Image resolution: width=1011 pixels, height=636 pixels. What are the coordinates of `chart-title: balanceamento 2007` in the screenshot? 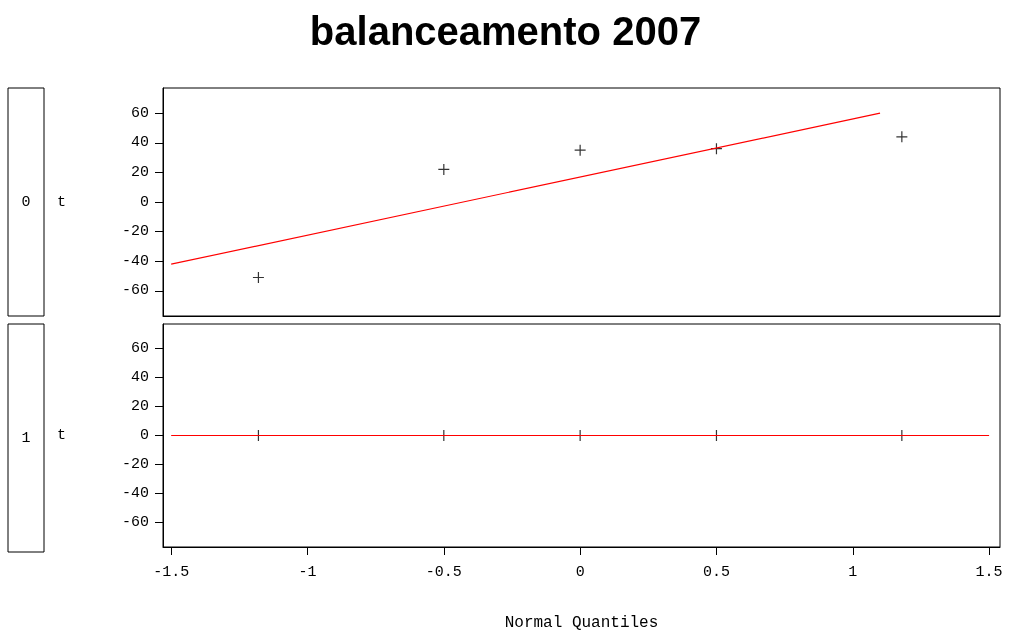 It's located at (505, 31).